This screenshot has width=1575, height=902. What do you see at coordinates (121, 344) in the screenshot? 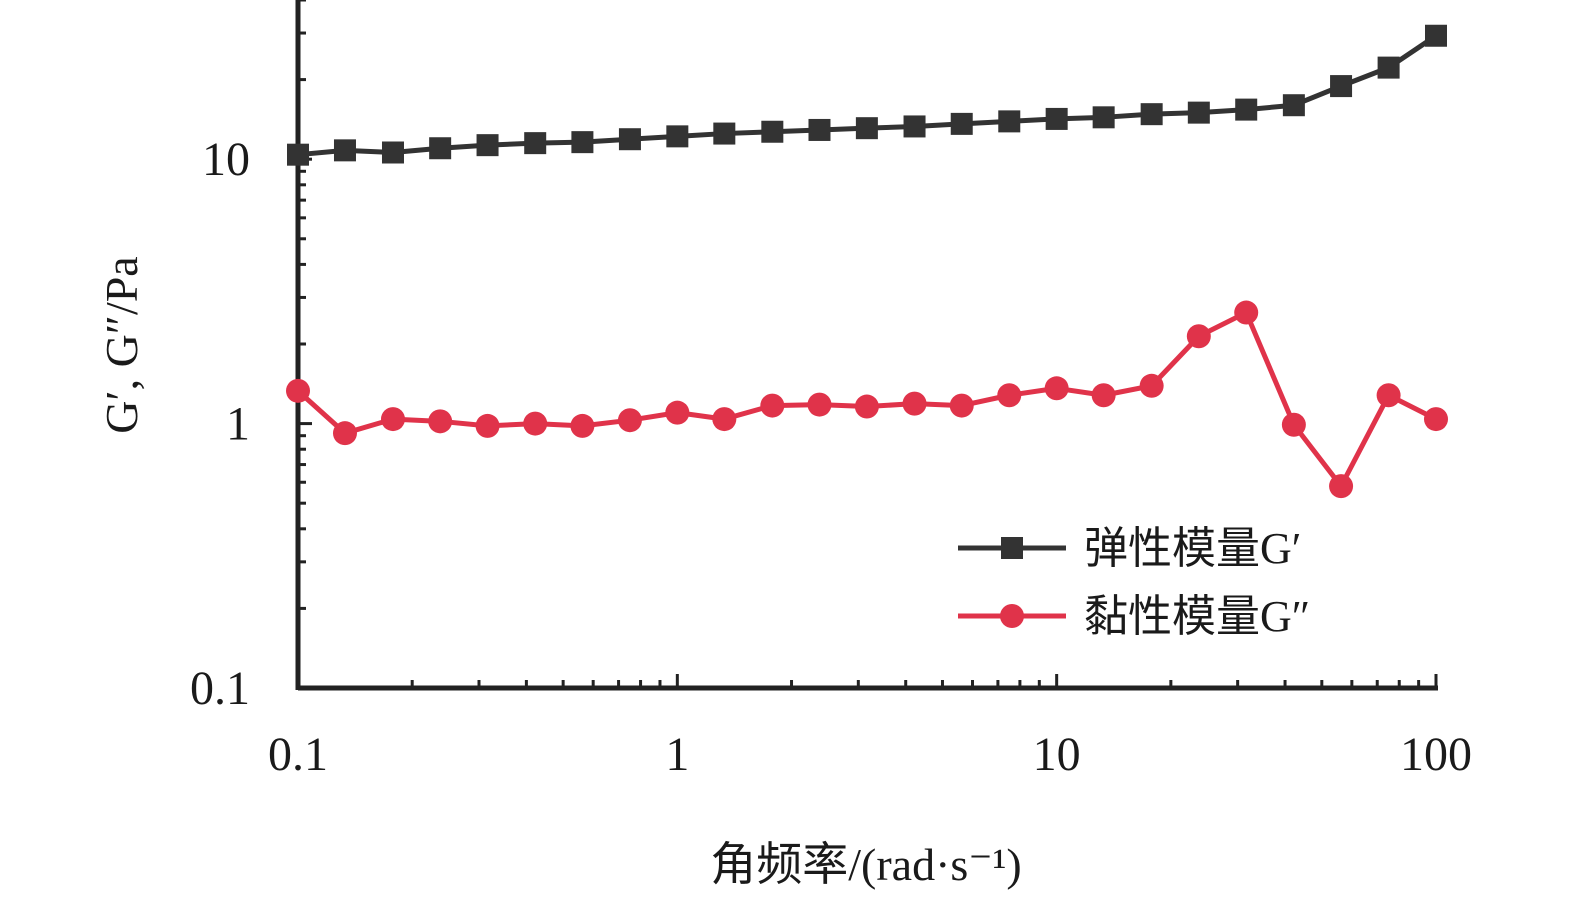
I see `y-axis-title: G′, G″/Pa` at bounding box center [121, 344].